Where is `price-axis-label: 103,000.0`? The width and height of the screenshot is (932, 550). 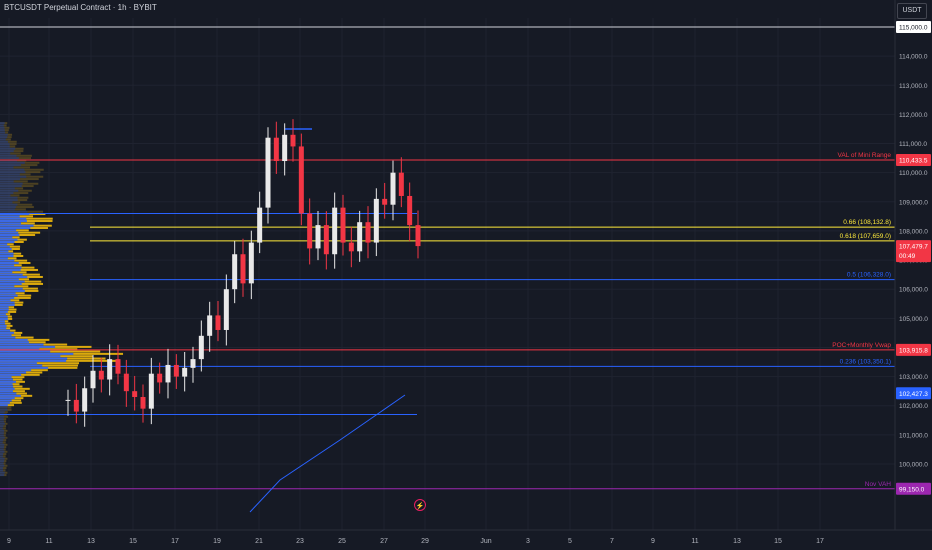 price-axis-label: 103,000.0 is located at coordinates (913, 377).